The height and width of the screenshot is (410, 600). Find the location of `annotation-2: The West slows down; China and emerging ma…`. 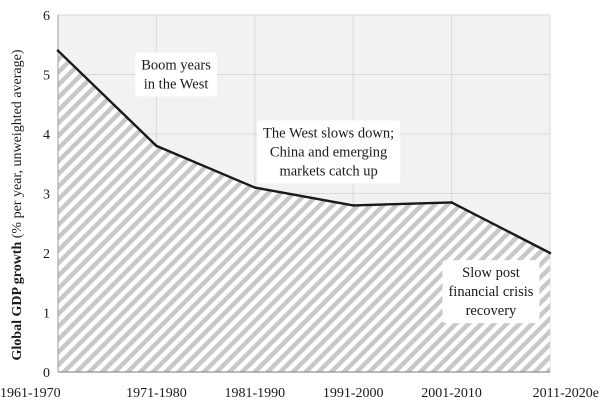

annotation-2: The West slows down; China and emerging ma… is located at coordinates (329, 152).